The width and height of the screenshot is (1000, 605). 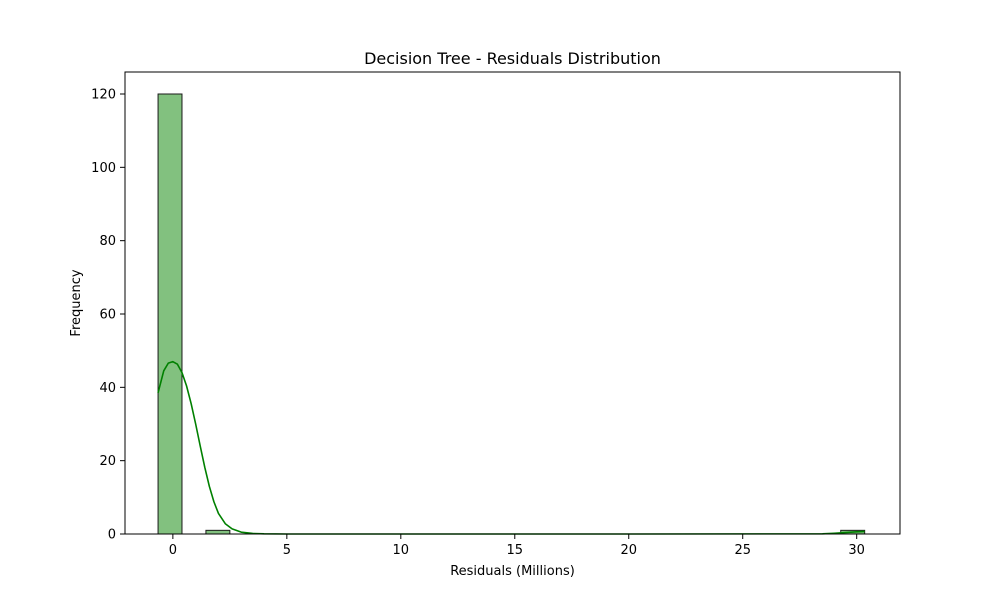 What do you see at coordinates (628, 550) in the screenshot?
I see `x-tick-label: 20` at bounding box center [628, 550].